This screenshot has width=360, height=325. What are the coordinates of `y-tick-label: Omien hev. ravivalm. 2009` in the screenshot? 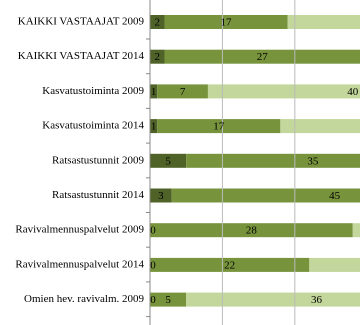 It's located at (84, 299).